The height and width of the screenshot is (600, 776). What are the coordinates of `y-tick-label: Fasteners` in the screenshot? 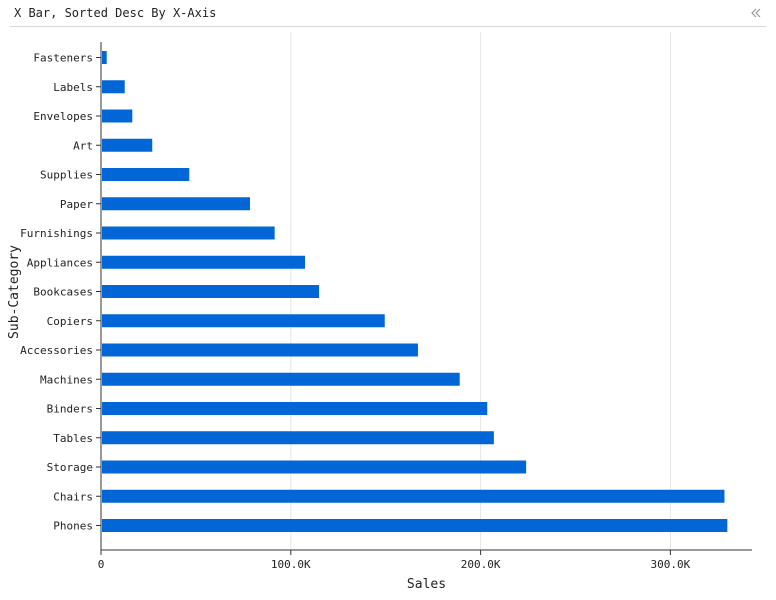 It's located at (63, 58).